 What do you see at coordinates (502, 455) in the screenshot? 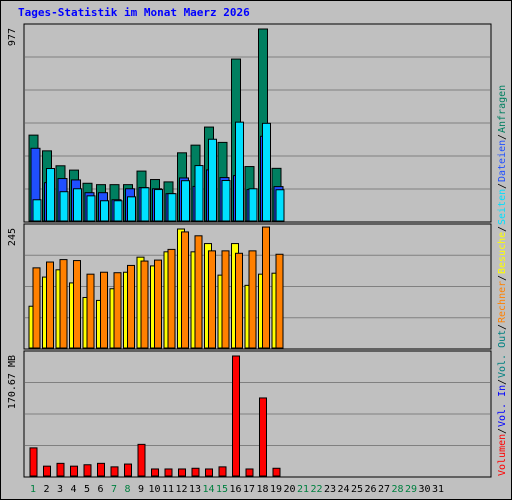
I see `legend-volumen: Volumen` at bounding box center [502, 455].